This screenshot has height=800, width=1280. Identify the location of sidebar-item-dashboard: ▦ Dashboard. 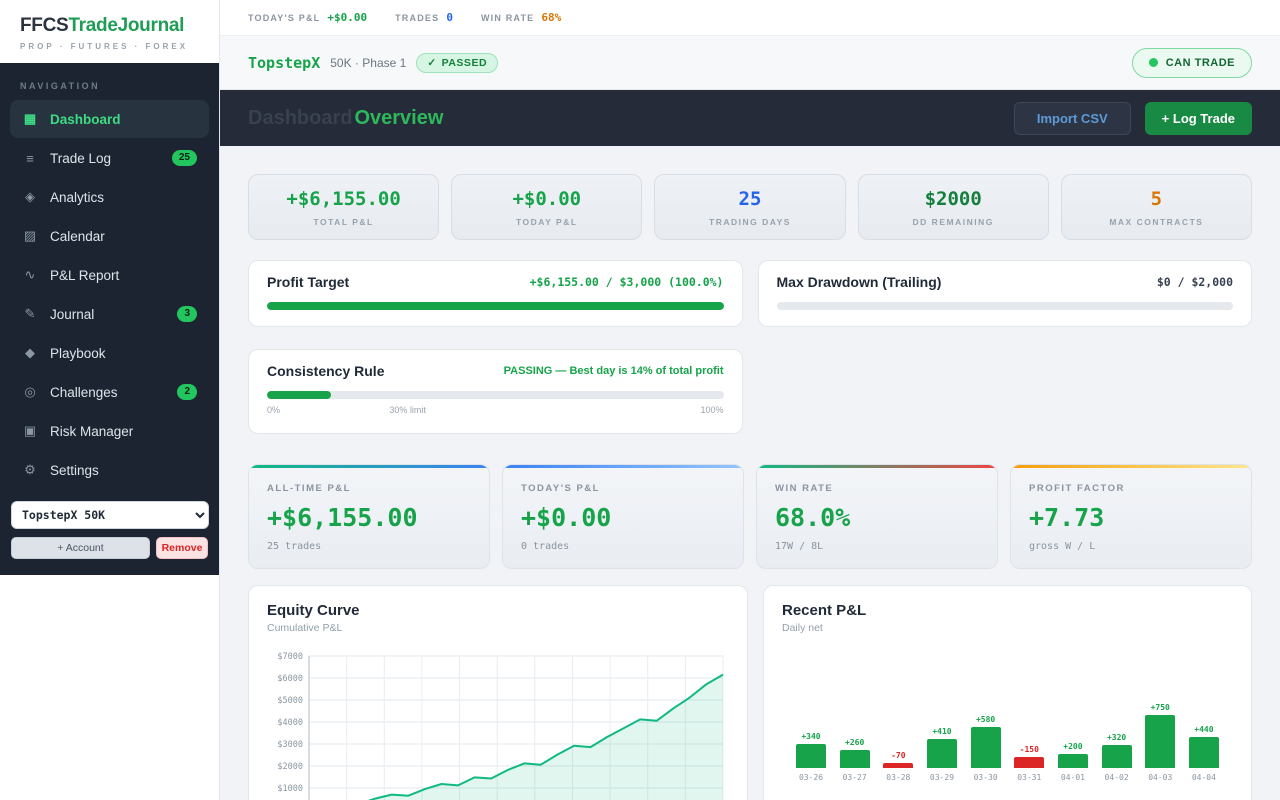
(109, 119).